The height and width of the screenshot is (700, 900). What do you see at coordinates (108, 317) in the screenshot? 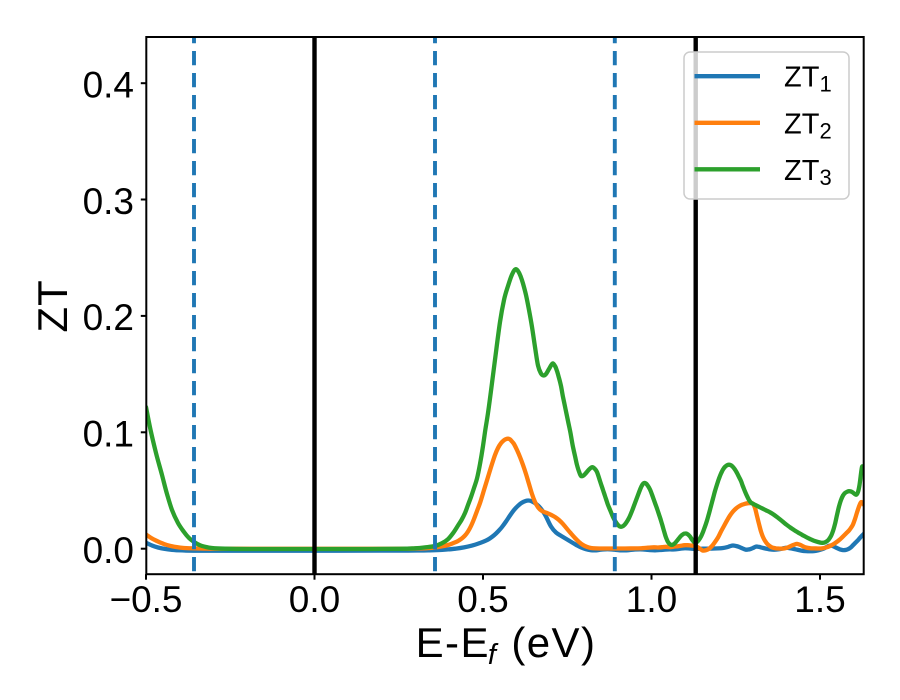
I see `svg-text: 0.2` at bounding box center [108, 317].